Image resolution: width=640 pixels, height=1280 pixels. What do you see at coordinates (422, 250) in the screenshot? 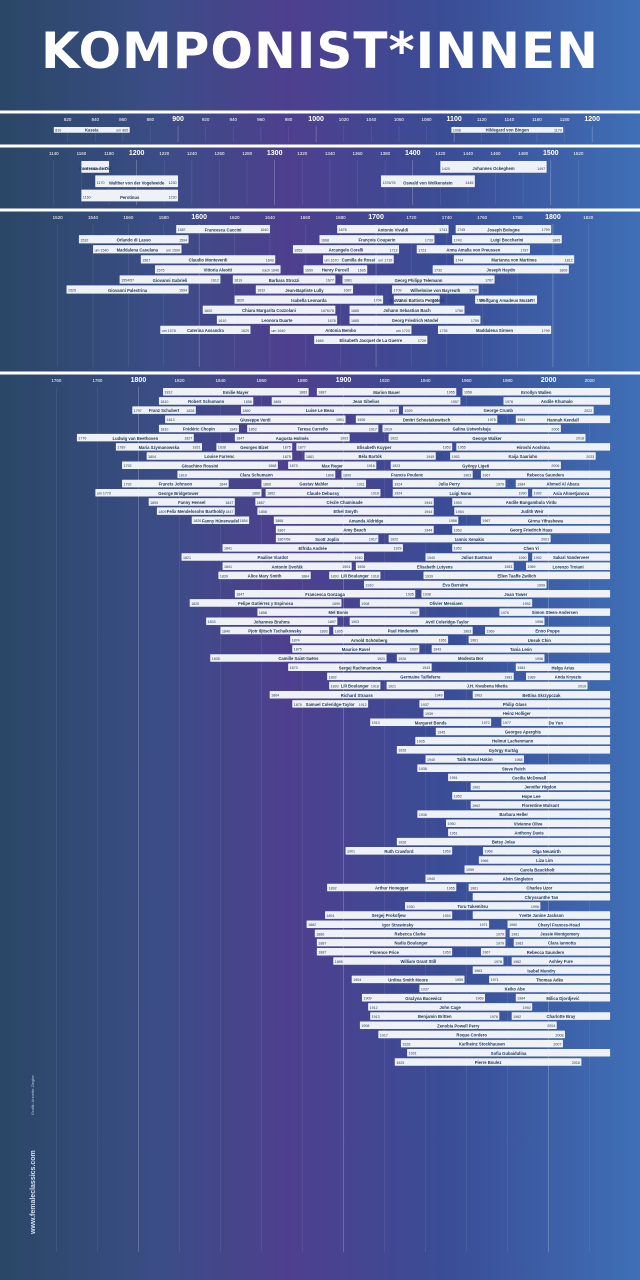
I see `birth-year: 1723` at bounding box center [422, 250].